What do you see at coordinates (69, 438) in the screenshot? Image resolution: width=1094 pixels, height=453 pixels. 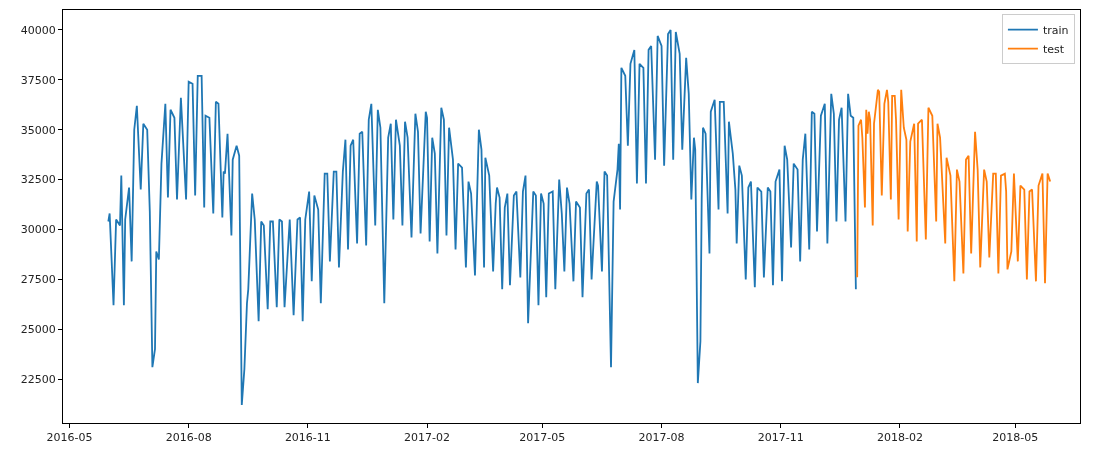 I see `x-tick-label: 2016-05` at bounding box center [69, 438].